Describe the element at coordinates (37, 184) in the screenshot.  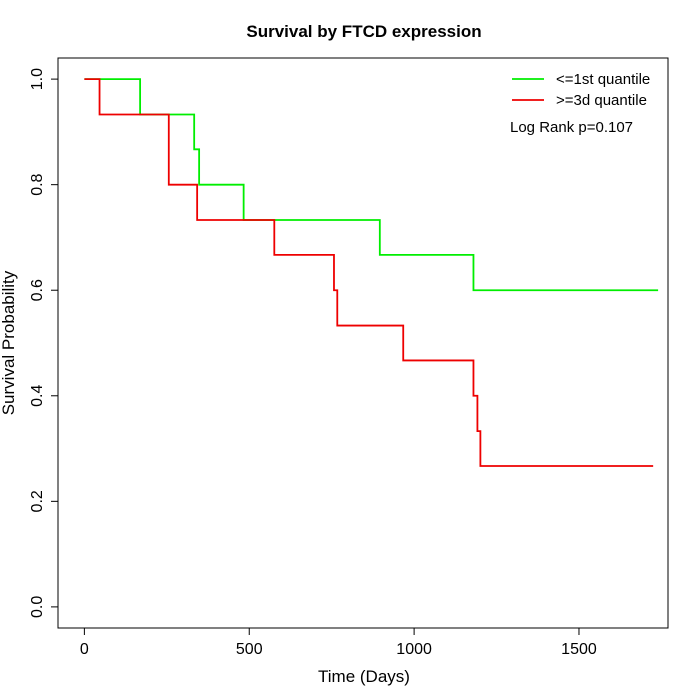
I see `y-tick-label: 0.8` at that location.